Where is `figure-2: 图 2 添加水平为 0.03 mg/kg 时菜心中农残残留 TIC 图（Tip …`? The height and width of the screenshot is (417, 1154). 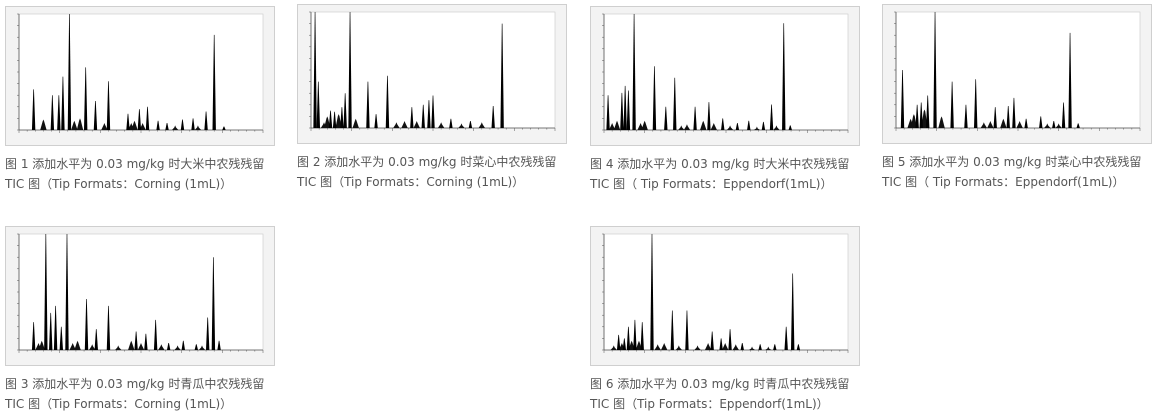 figure-2: 图 2 添加水平为 0.03 mg/kg 时菜心中农残残留 TIC 图（Tip … is located at coordinates (432, 98).